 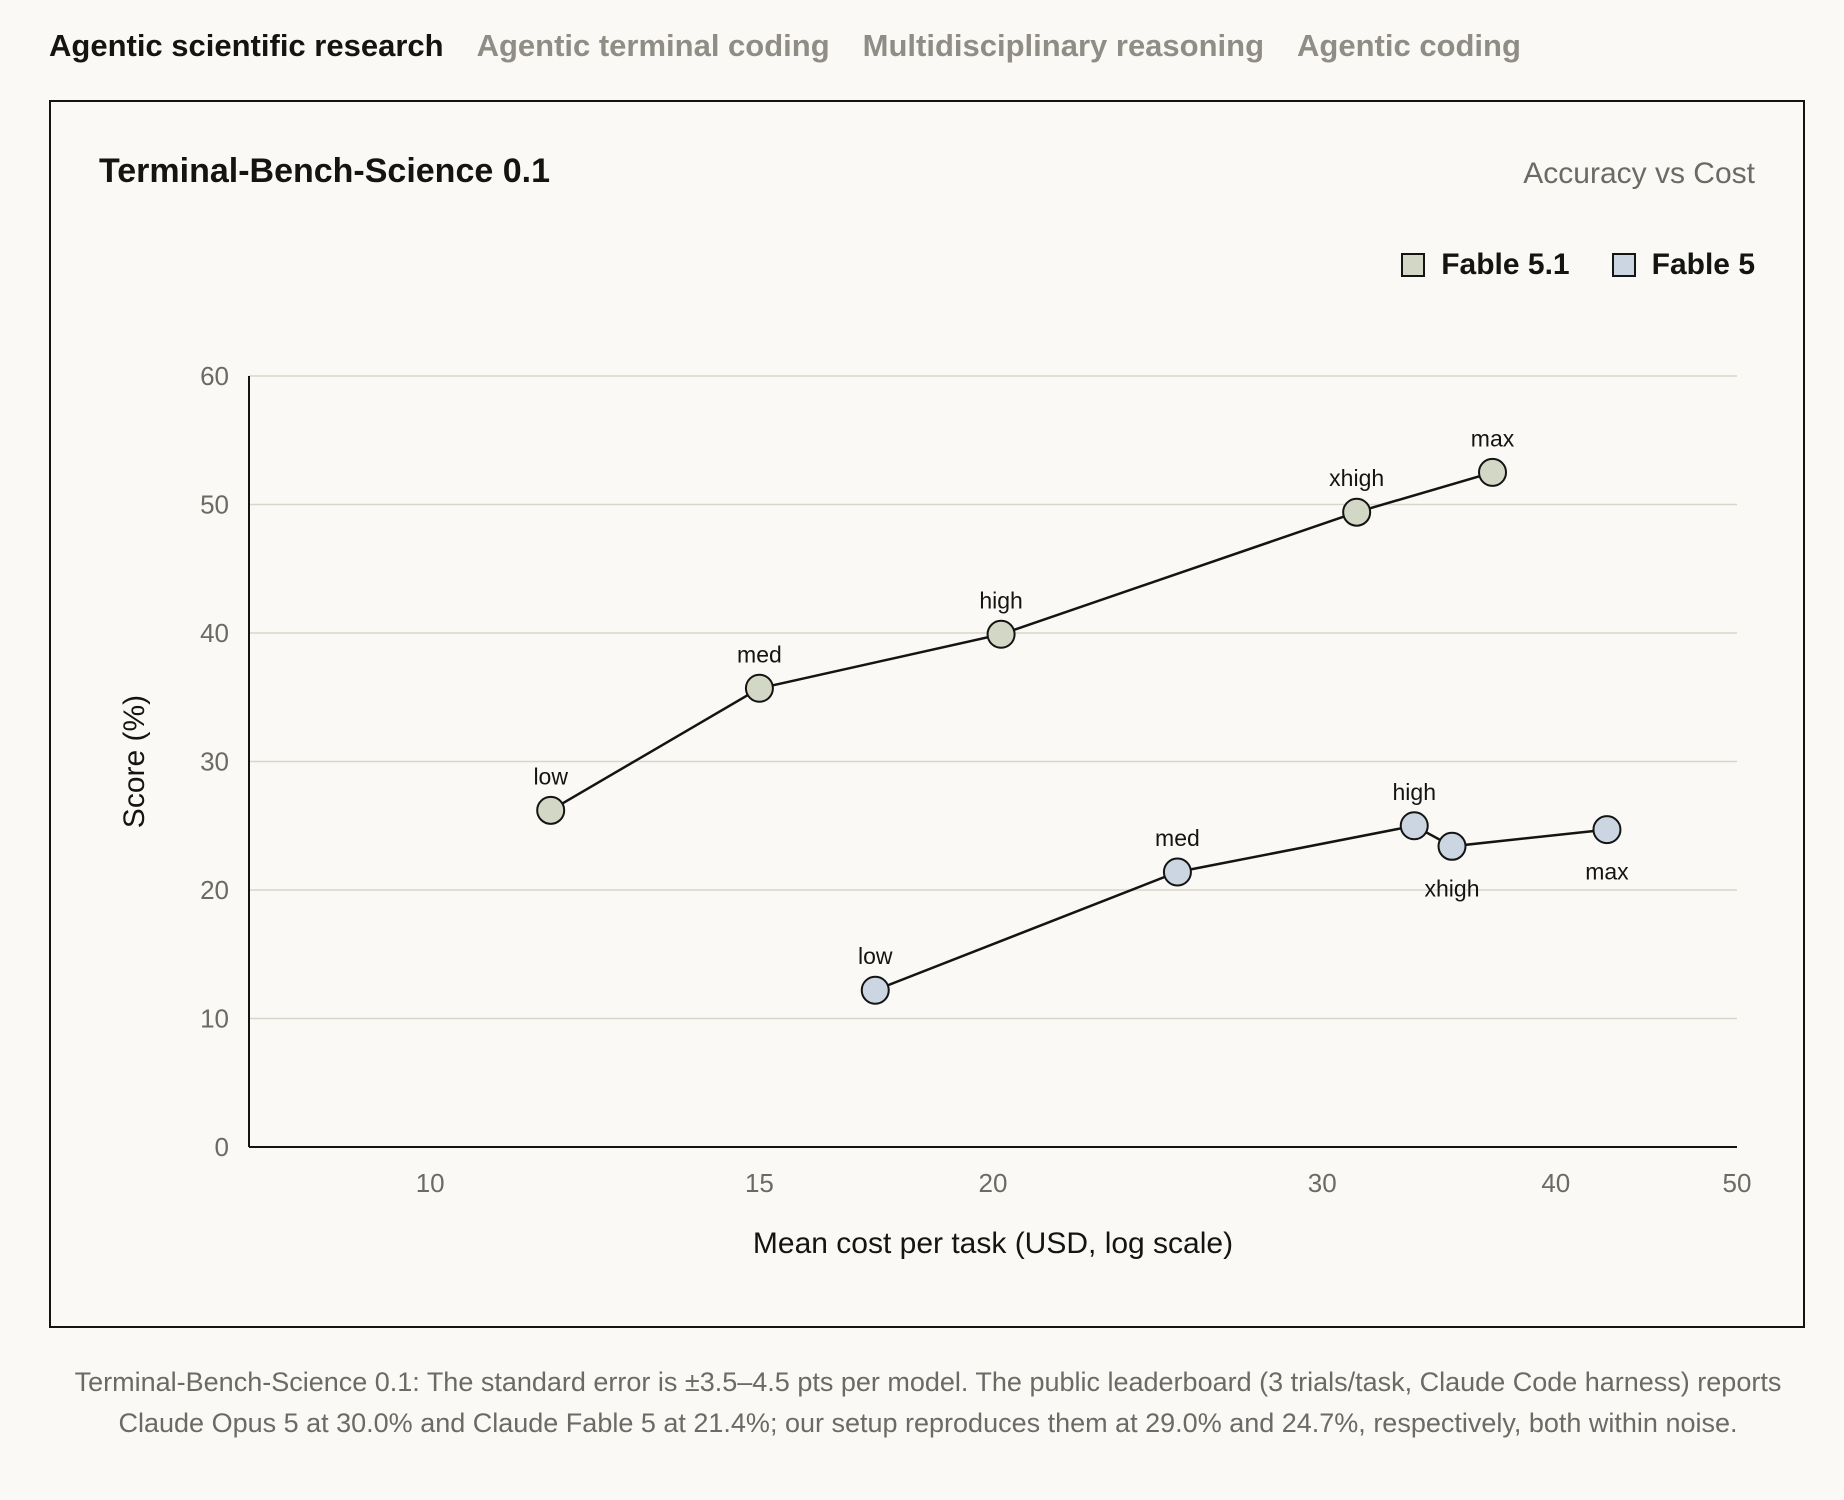 What do you see at coordinates (1322, 1183) in the screenshot?
I see `x-tick-label: 30` at bounding box center [1322, 1183].